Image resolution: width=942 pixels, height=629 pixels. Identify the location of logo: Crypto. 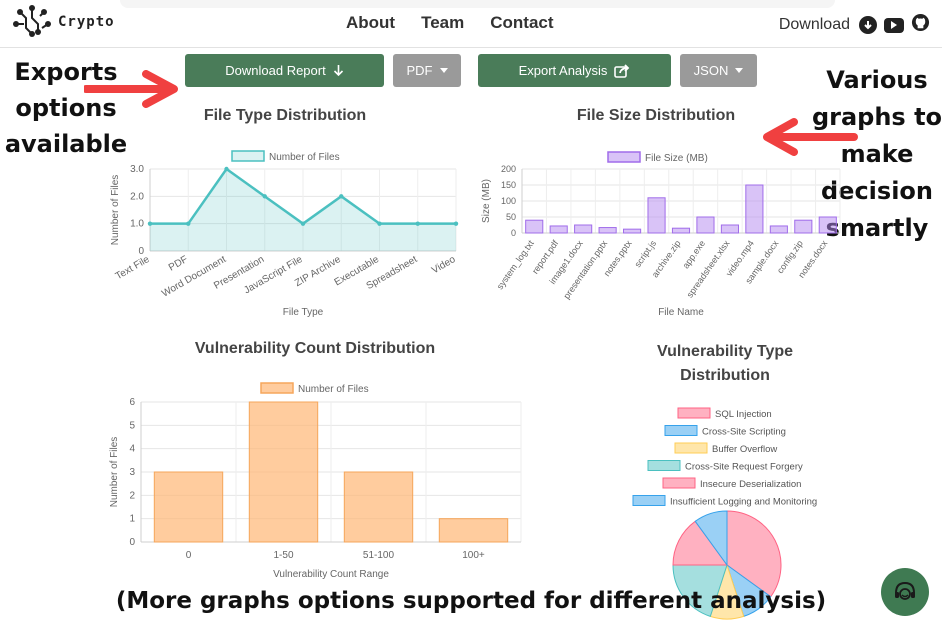
(63, 22).